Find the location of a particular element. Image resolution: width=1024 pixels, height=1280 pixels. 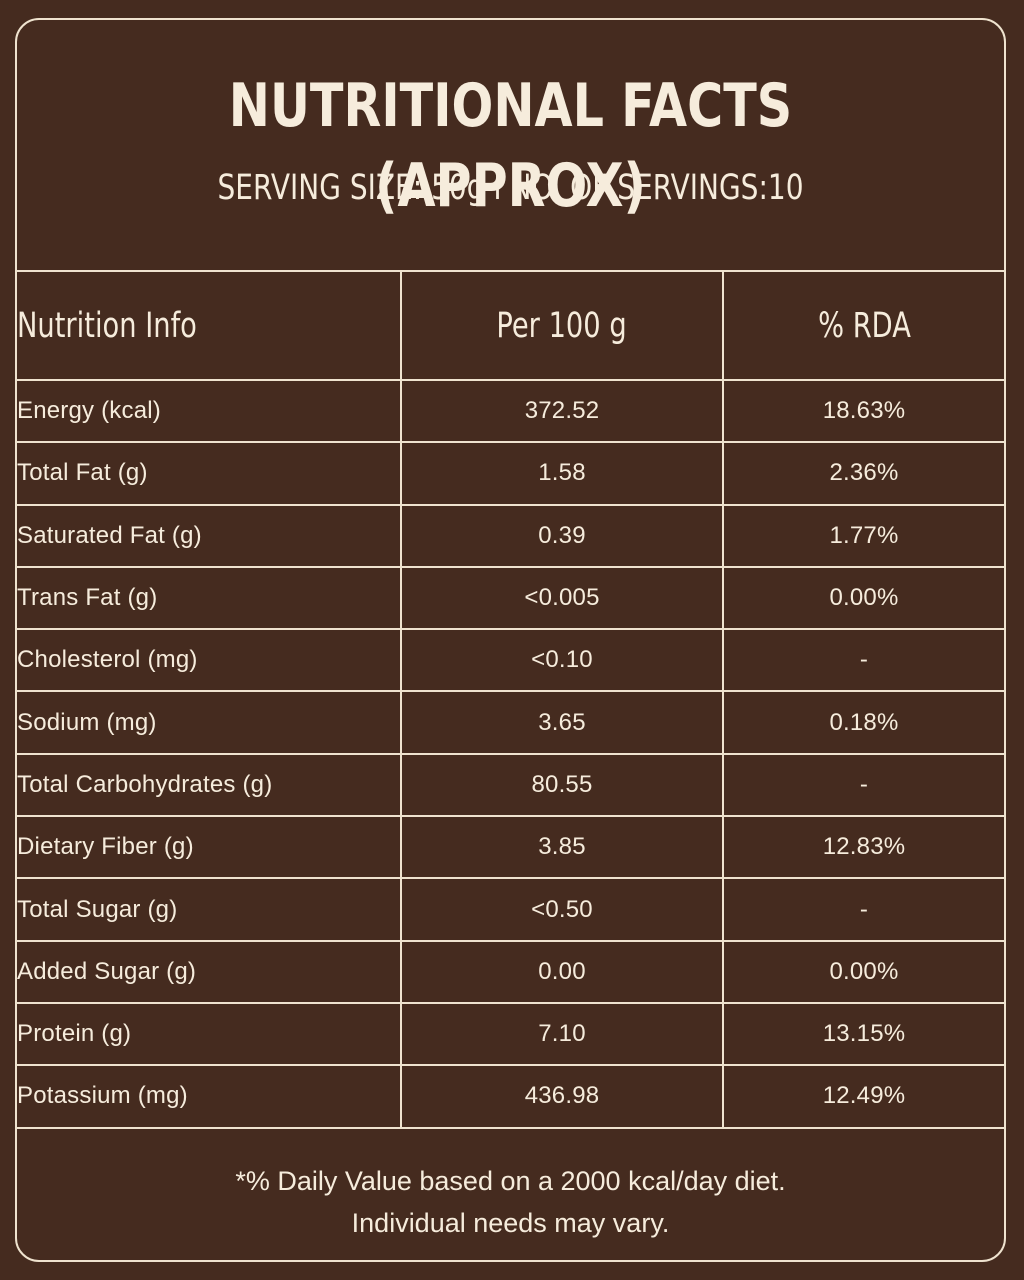

table-row: Protein (g) 7.10 13.15% is located at coordinates (510, 1034).